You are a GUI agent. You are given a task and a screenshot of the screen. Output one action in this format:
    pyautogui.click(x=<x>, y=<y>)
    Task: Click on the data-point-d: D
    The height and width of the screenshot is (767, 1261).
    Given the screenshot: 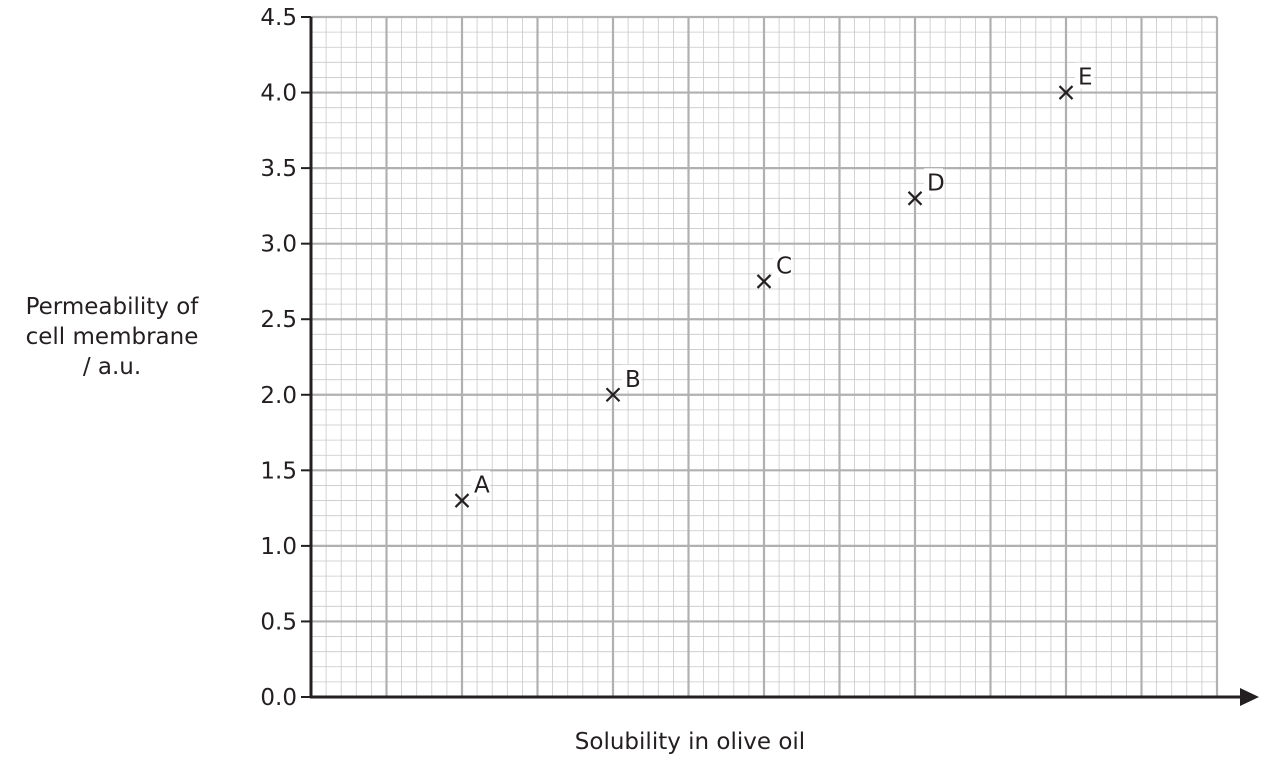 What is the action you would take?
    pyautogui.click(x=926, y=187)
    